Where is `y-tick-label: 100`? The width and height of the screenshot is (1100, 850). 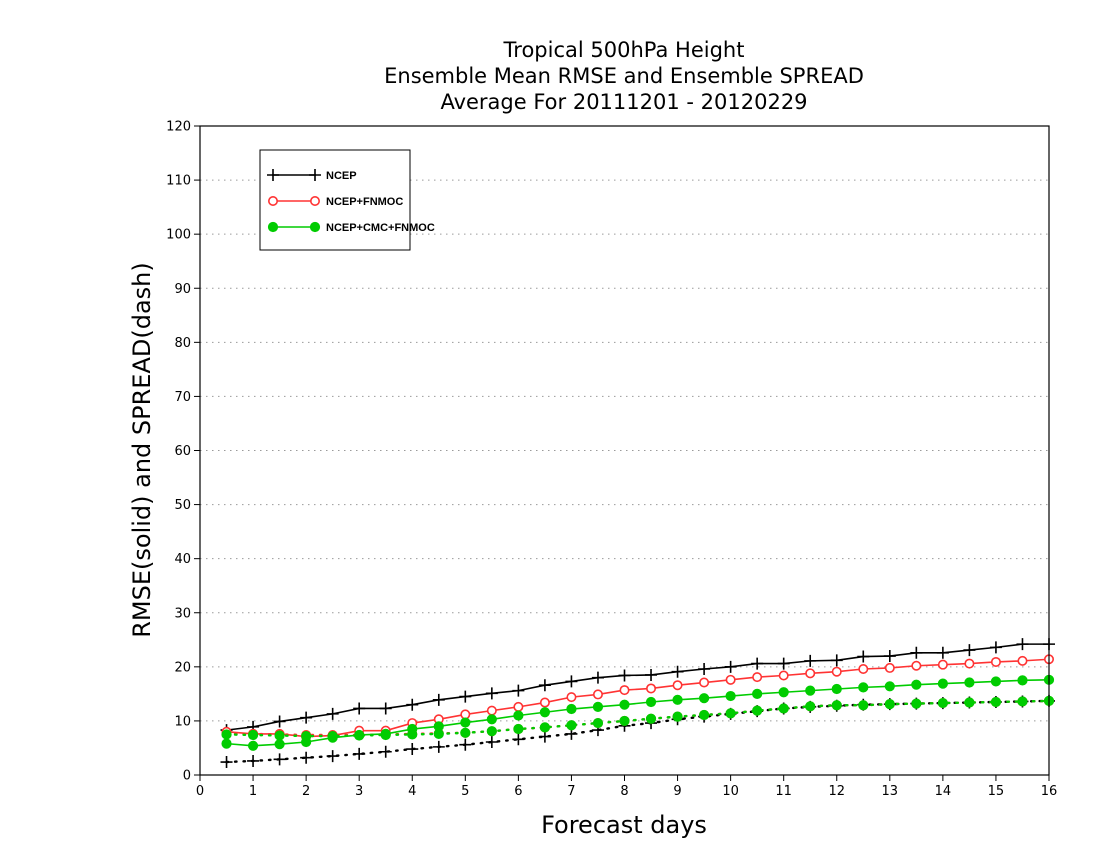
y-tick-label: 100 is located at coordinates (178, 235).